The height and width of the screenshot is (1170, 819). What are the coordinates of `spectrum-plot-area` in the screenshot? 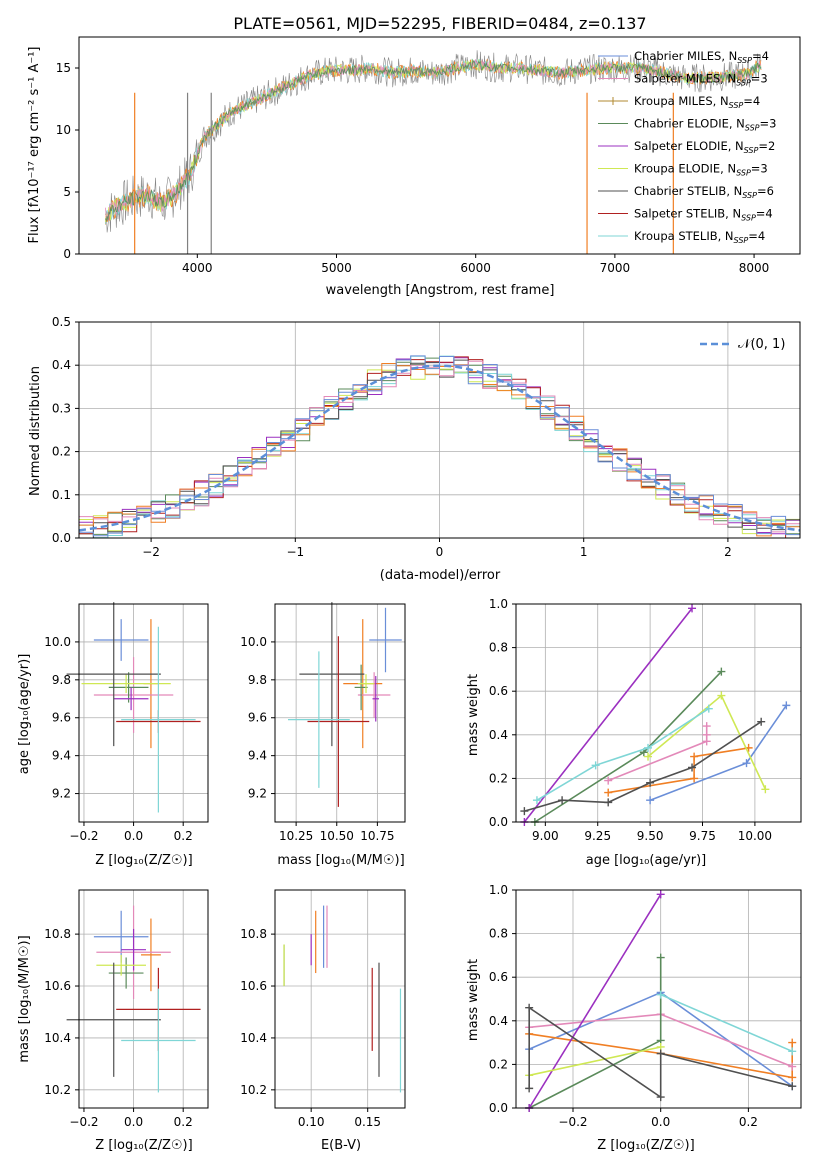 It's located at (433, 152).